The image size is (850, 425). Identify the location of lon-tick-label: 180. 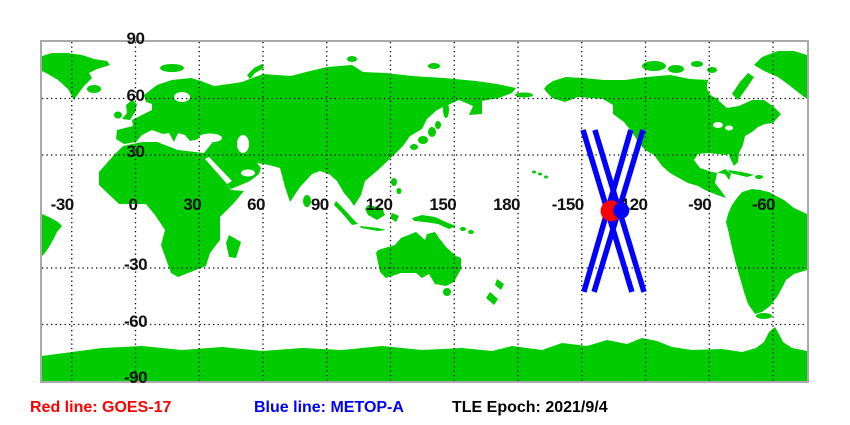
(506, 204).